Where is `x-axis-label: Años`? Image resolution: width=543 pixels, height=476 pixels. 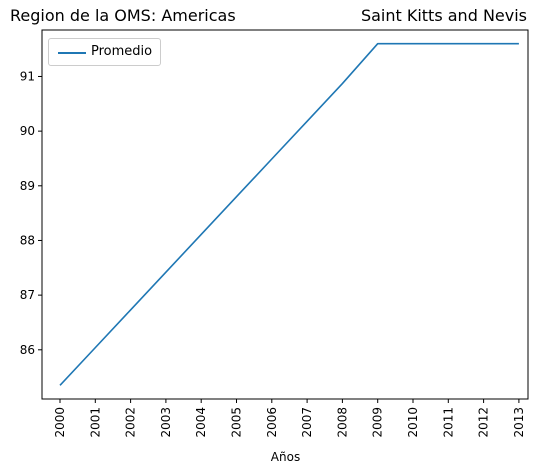 x-axis-label: Años is located at coordinates (271, 457).